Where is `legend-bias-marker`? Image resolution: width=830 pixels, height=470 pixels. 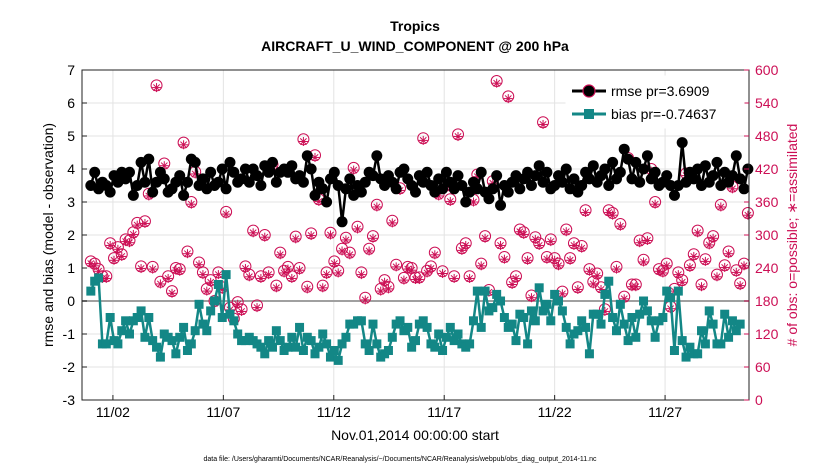
legend-bias-marker is located at coordinates (589, 114).